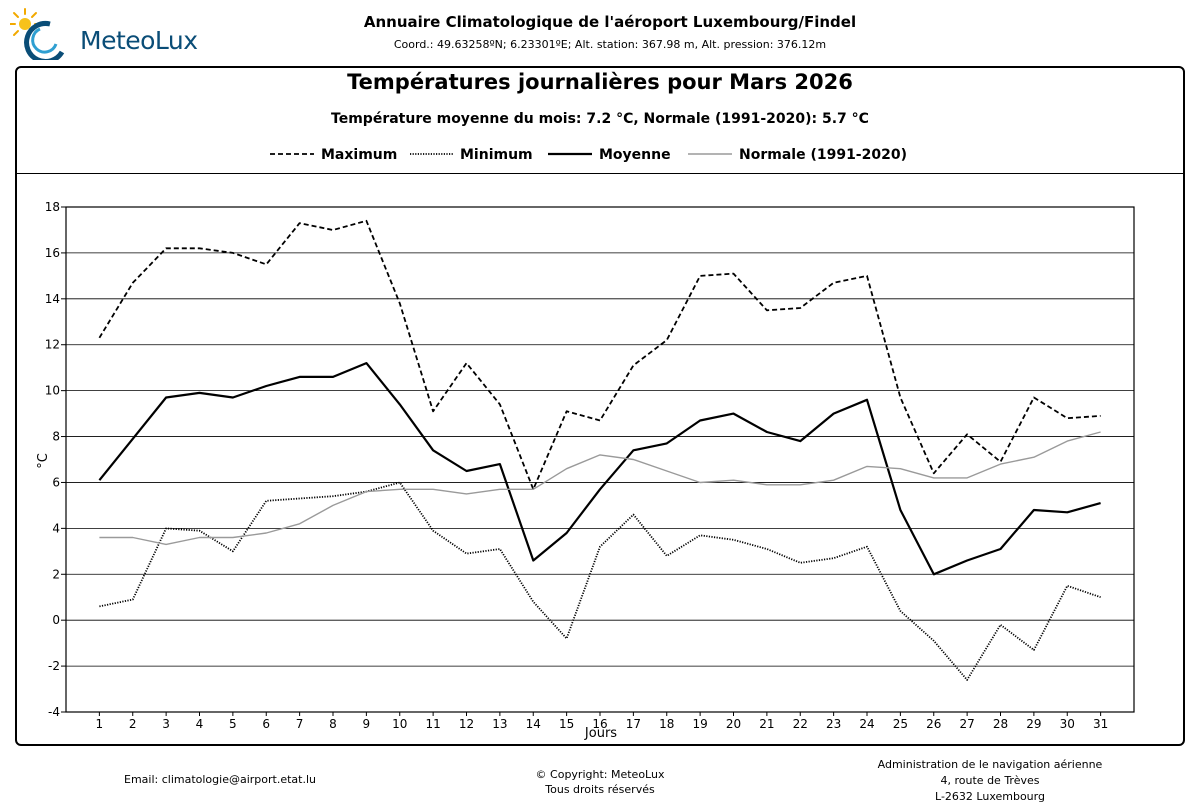 The height and width of the screenshot is (810, 1200). Describe the element at coordinates (220, 779) in the screenshot. I see `footer-email: Email: climatologie@airport.etat.lu` at that location.